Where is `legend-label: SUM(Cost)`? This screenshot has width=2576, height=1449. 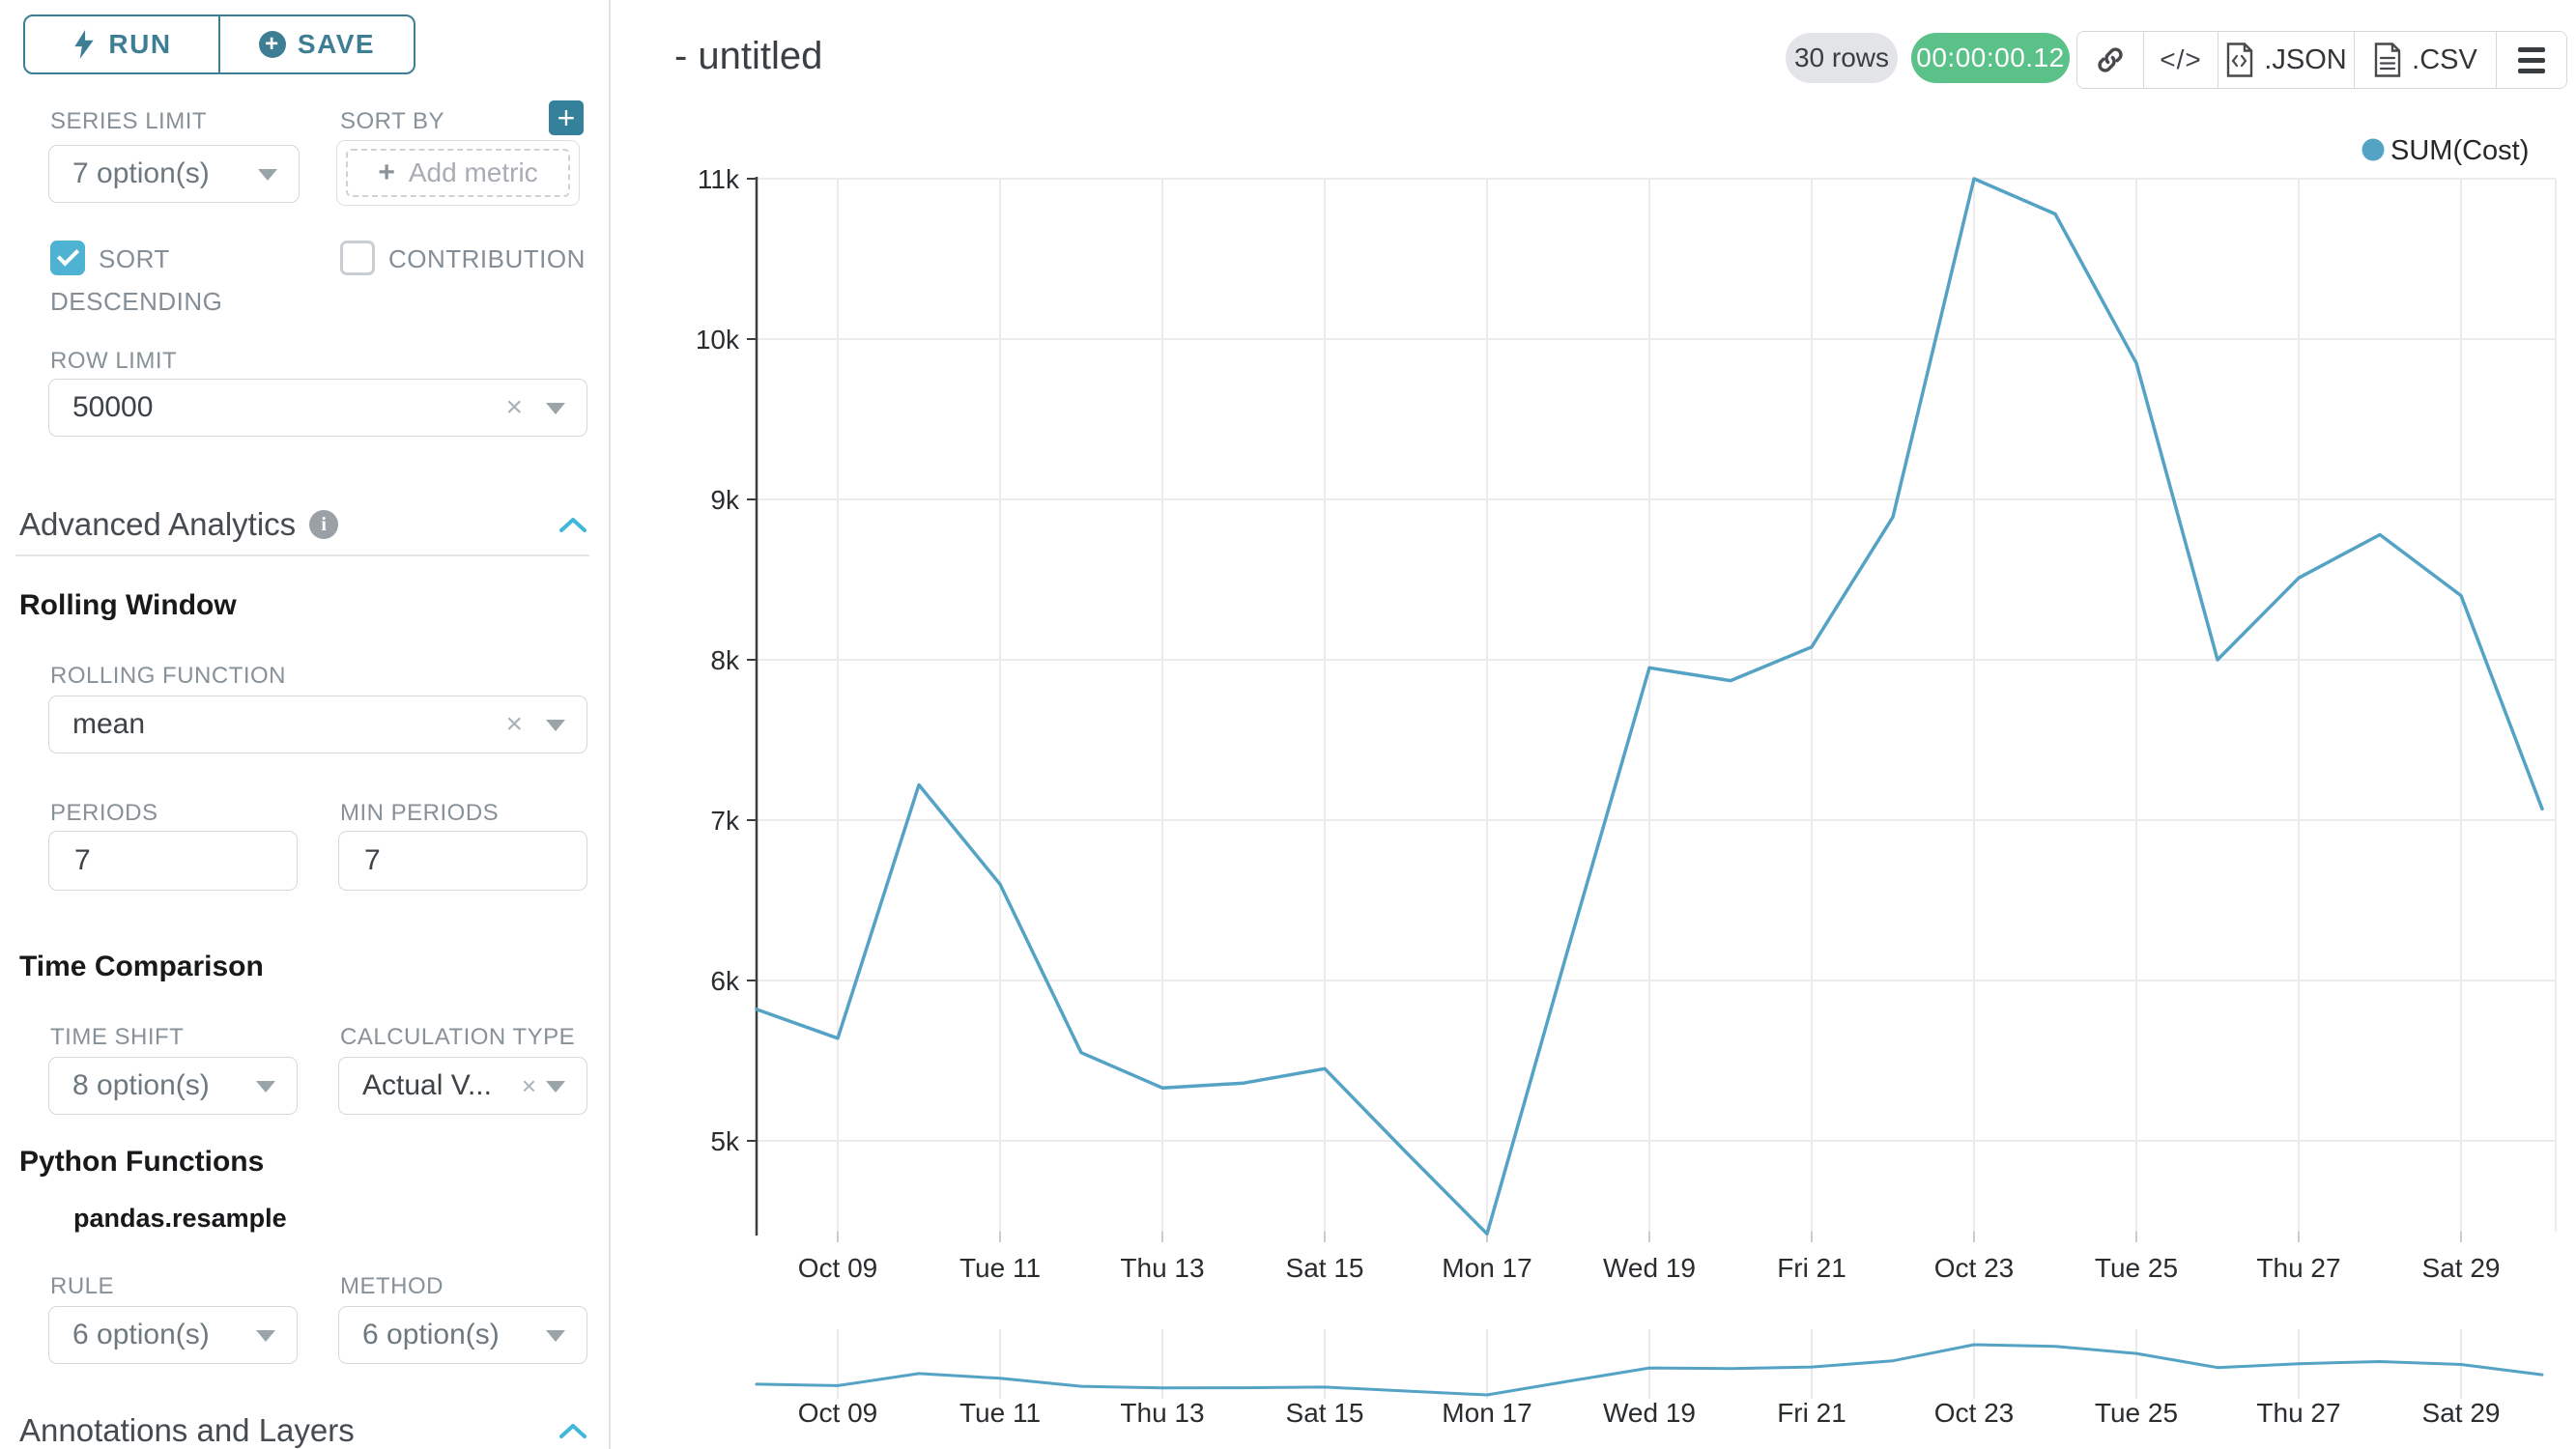 legend-label: SUM(Cost) is located at coordinates (2460, 150).